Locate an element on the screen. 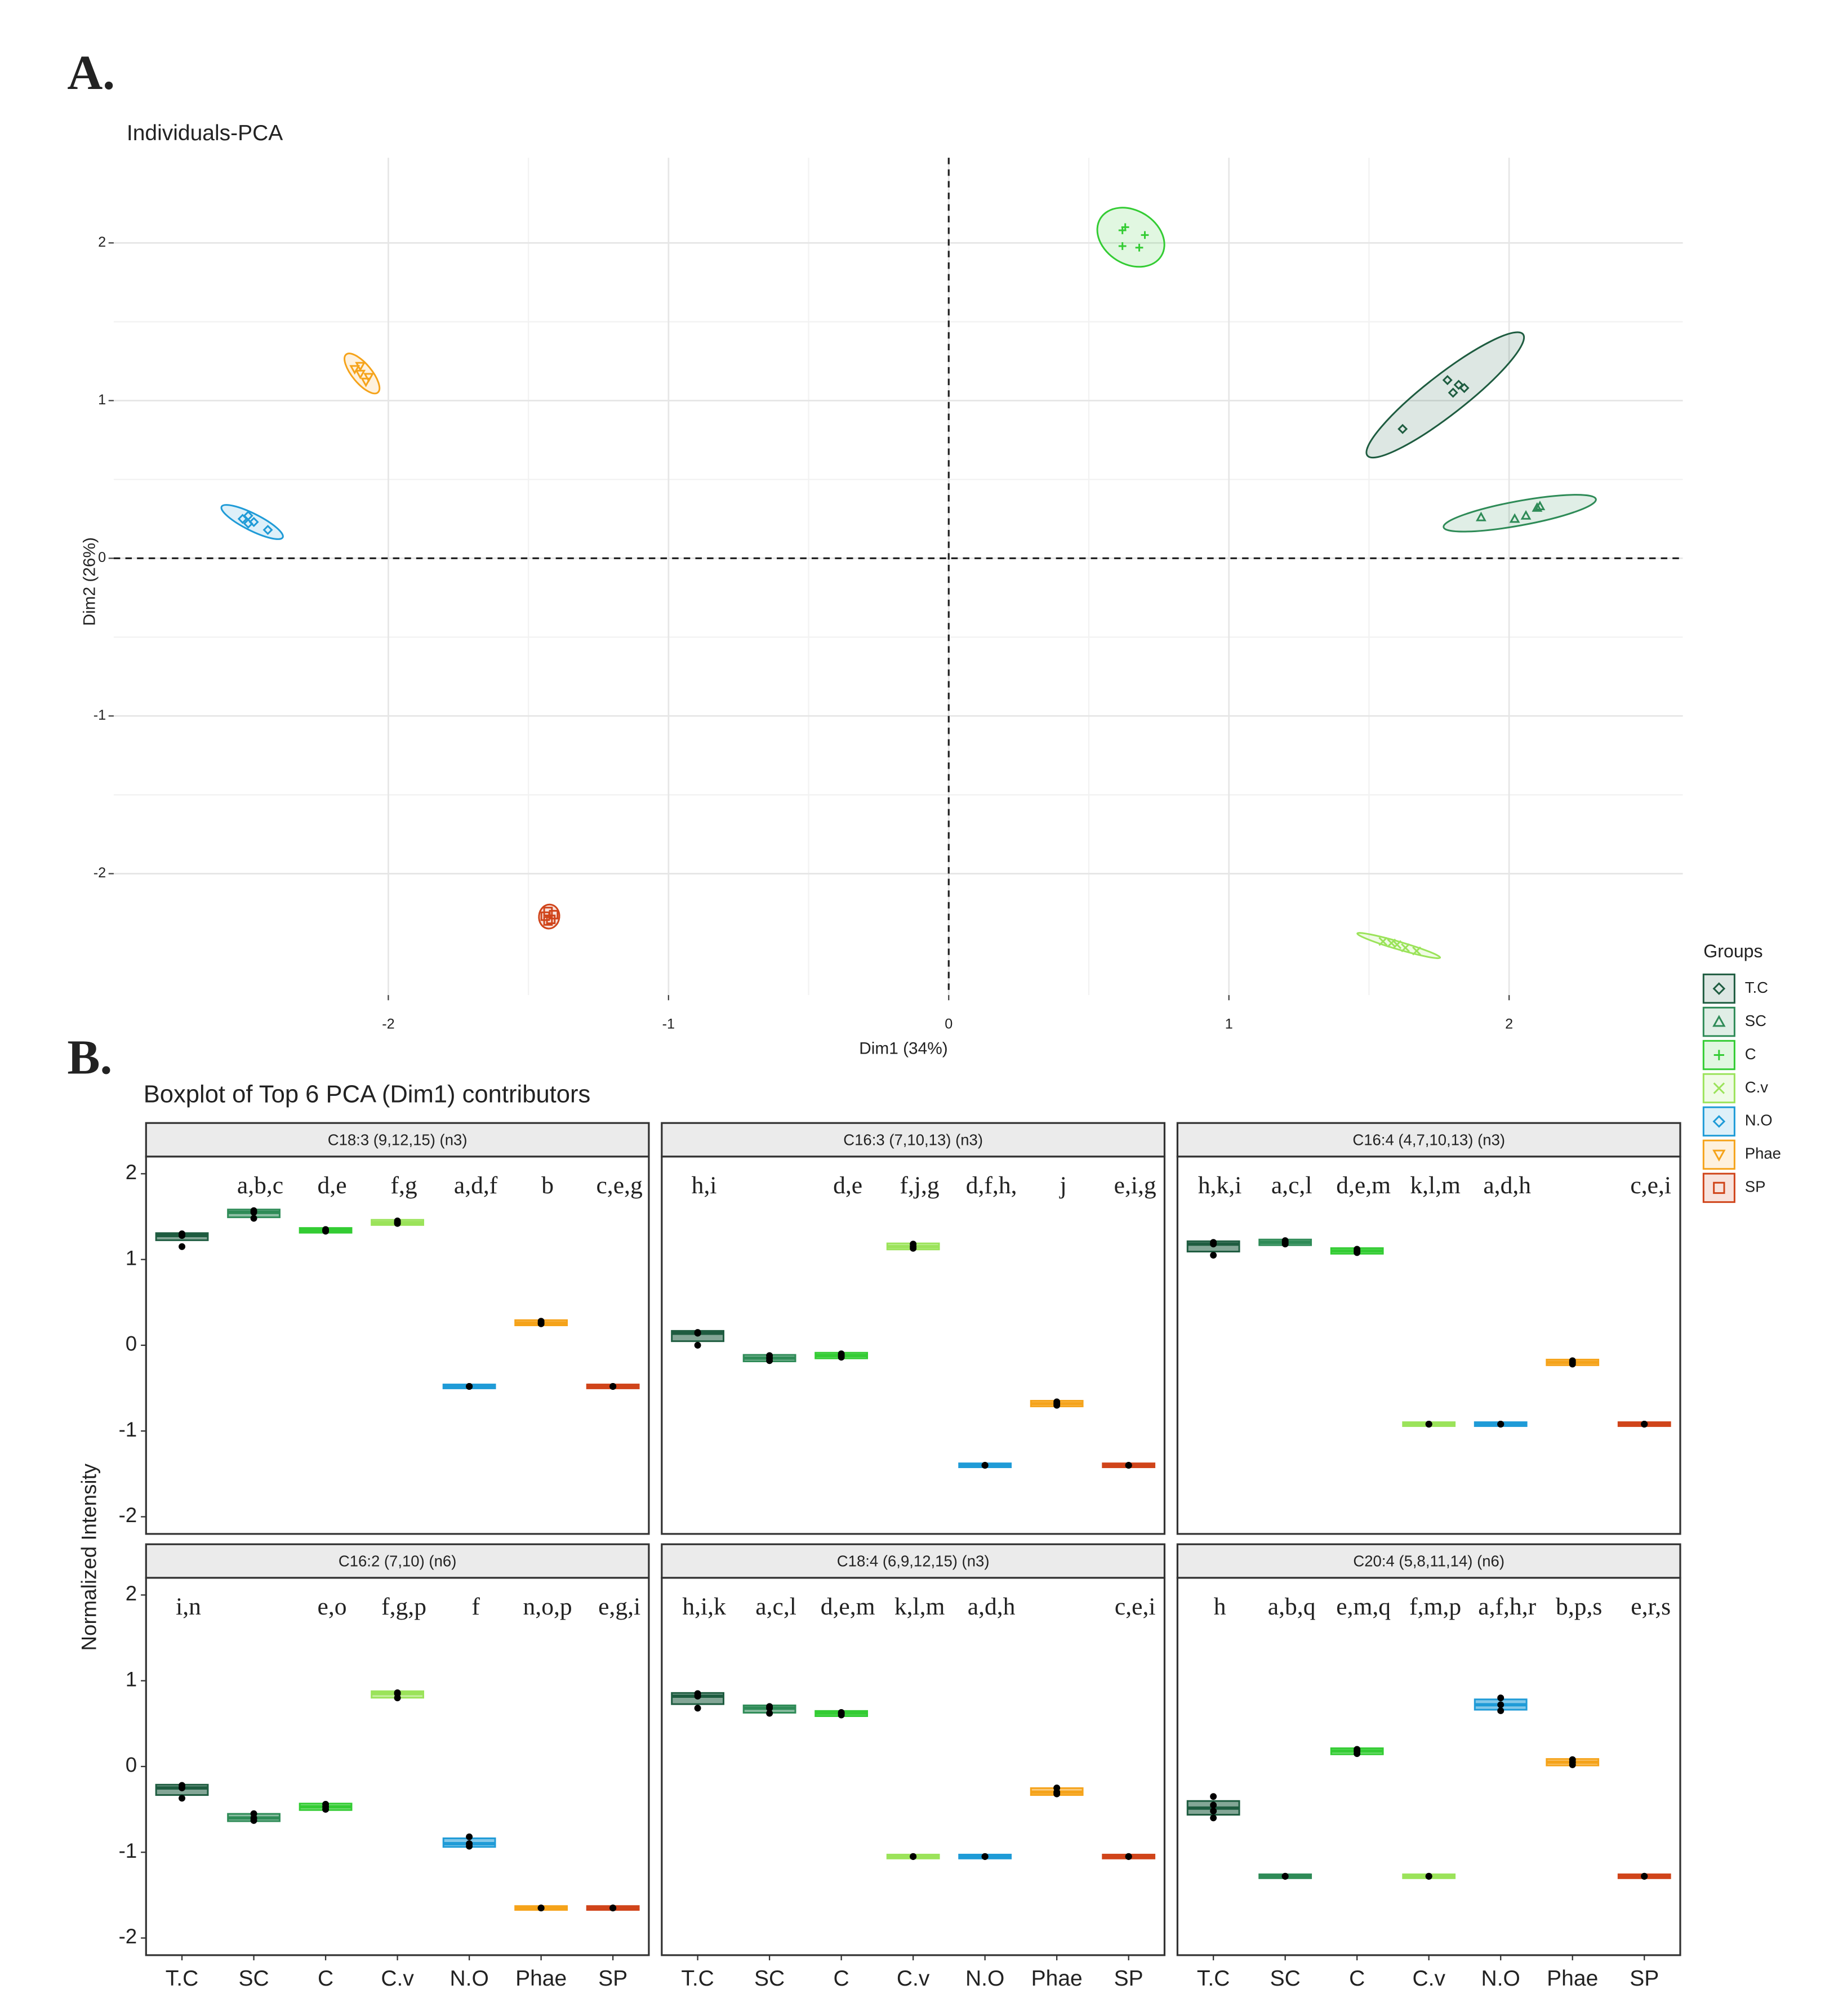 The width and height of the screenshot is (1825, 2016). x-tick-label: 0 is located at coordinates (948, 1024).